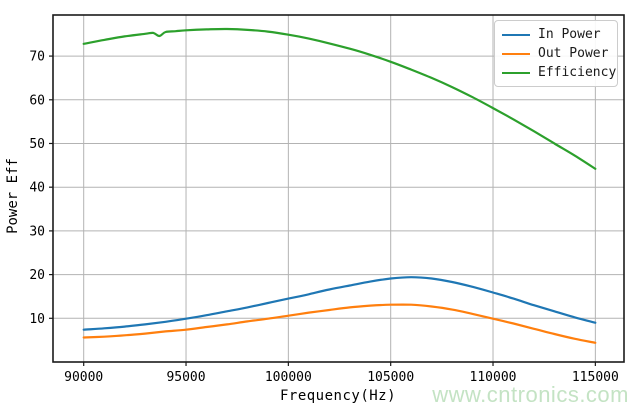  I want to click on series-line-out-power, so click(339, 323).